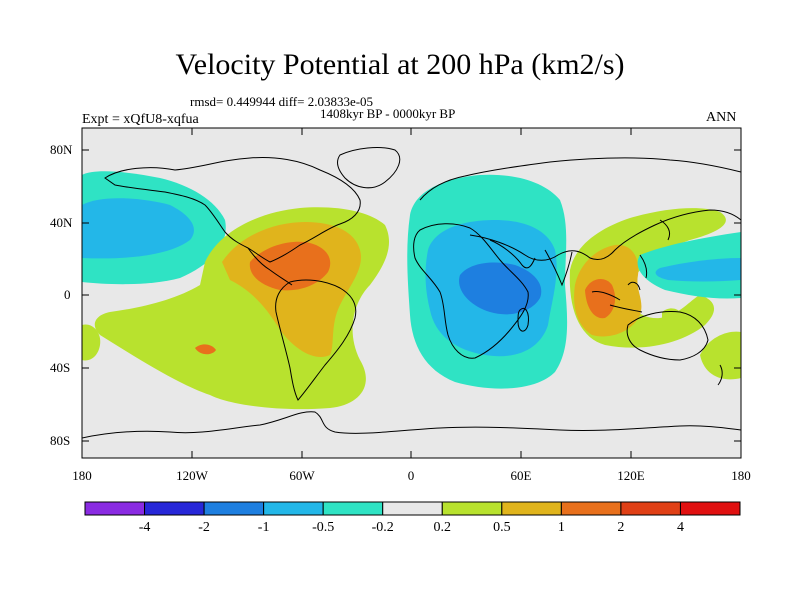  Describe the element at coordinates (205, 349) in the screenshot. I see `contour-south-pacific-spot` at that location.